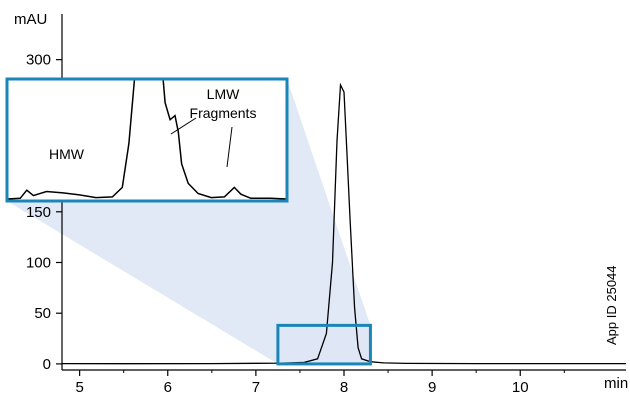  What do you see at coordinates (432, 387) in the screenshot?
I see `x-tick-label: 9` at bounding box center [432, 387].